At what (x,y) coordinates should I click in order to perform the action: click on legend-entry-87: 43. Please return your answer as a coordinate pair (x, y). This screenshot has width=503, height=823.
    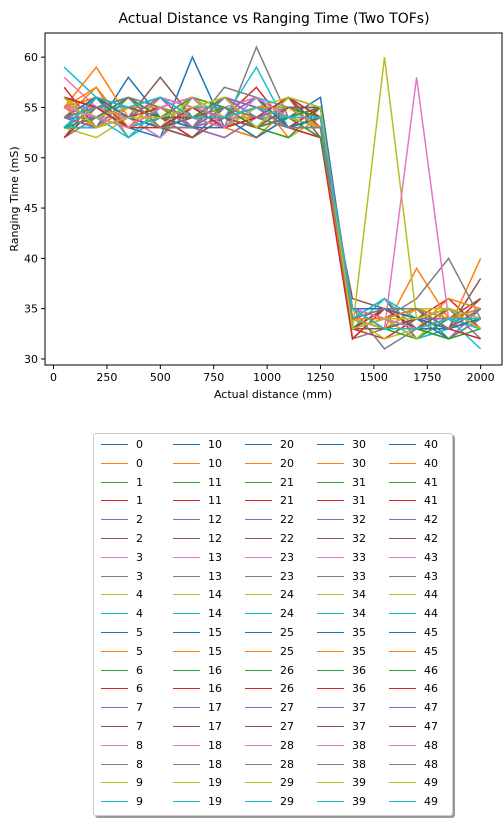
    Looking at the image, I should click on (413, 576).